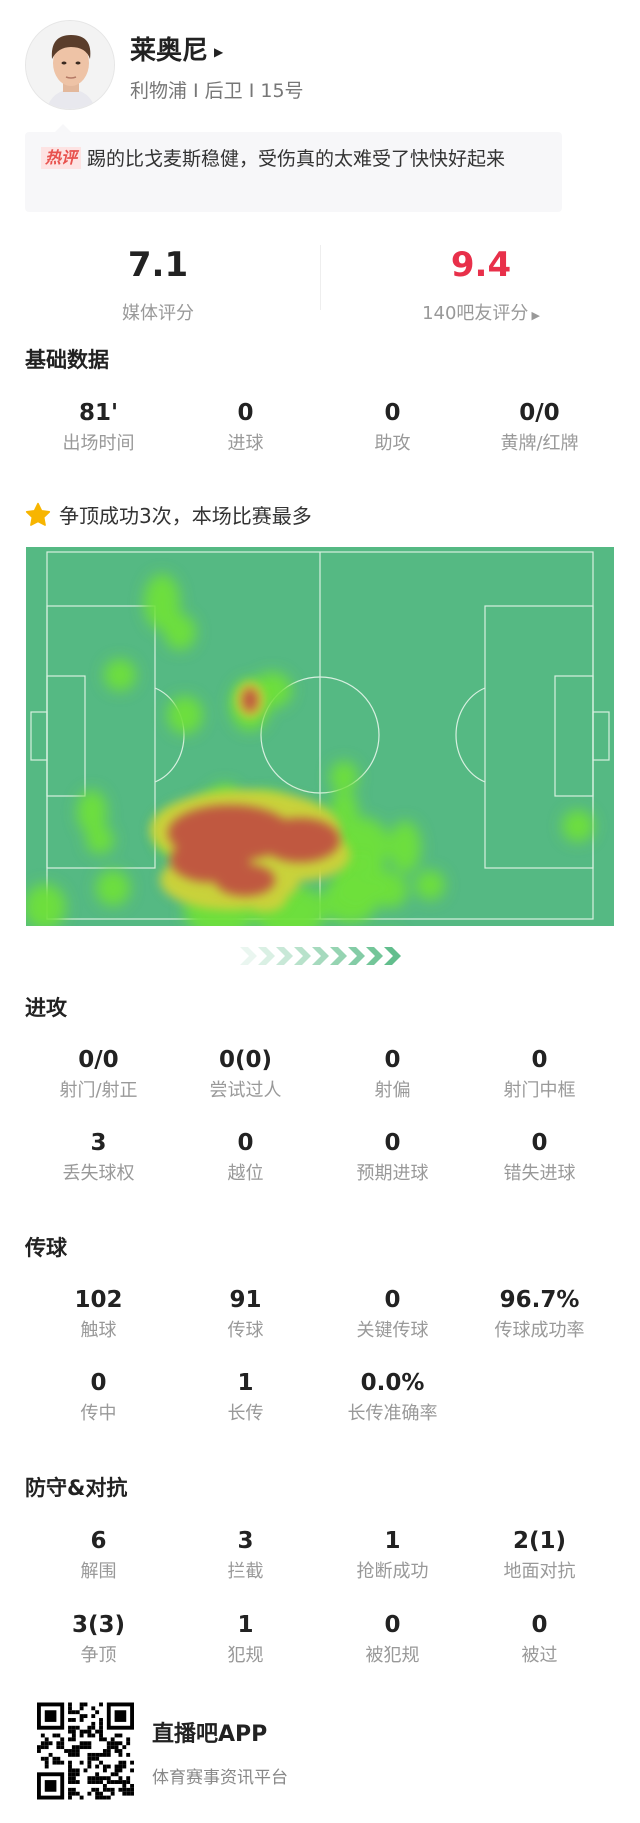  I want to click on highlight-banner: 争顶成功3次，本场比赛最多, so click(168, 514).